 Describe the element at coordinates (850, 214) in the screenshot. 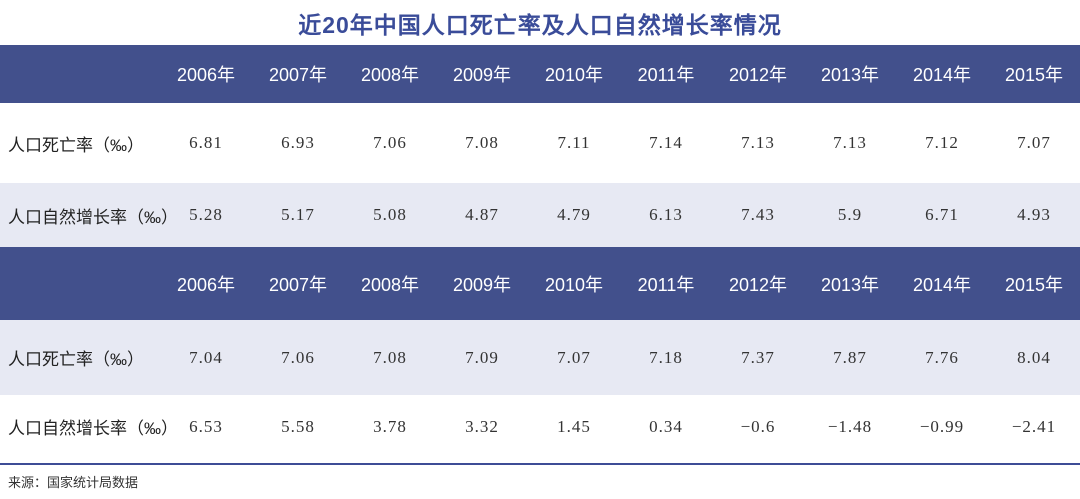

I see `table-cell: 5.9` at that location.